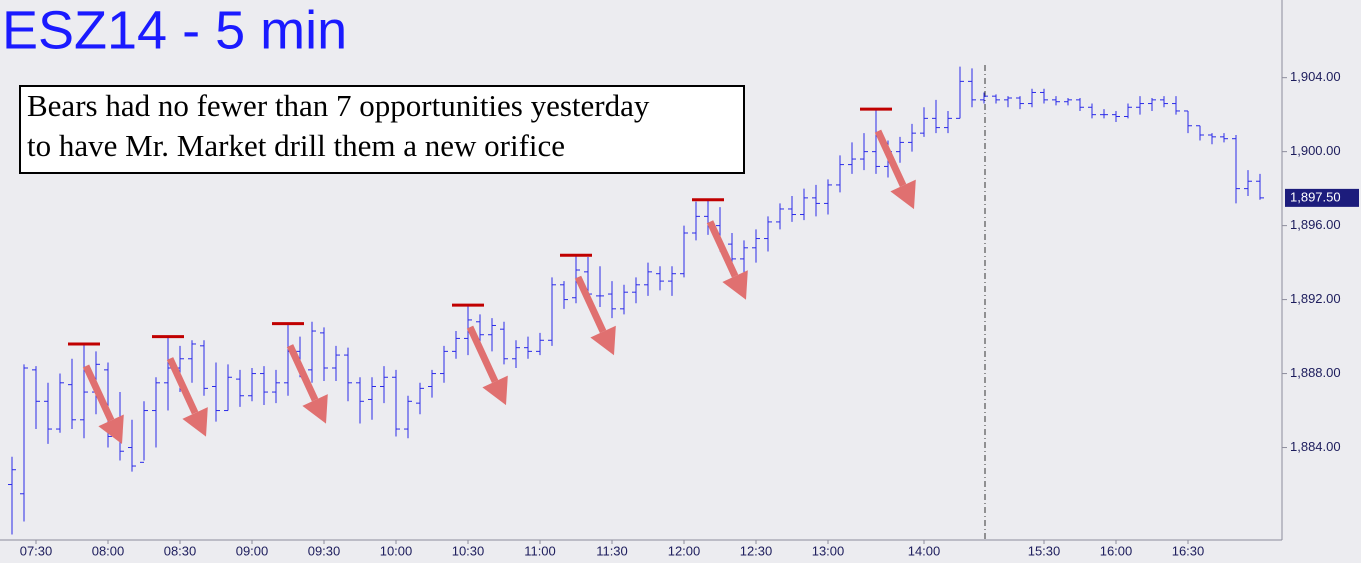  Describe the element at coordinates (1044, 550) in the screenshot. I see `x-tick-label: 15:30` at that location.